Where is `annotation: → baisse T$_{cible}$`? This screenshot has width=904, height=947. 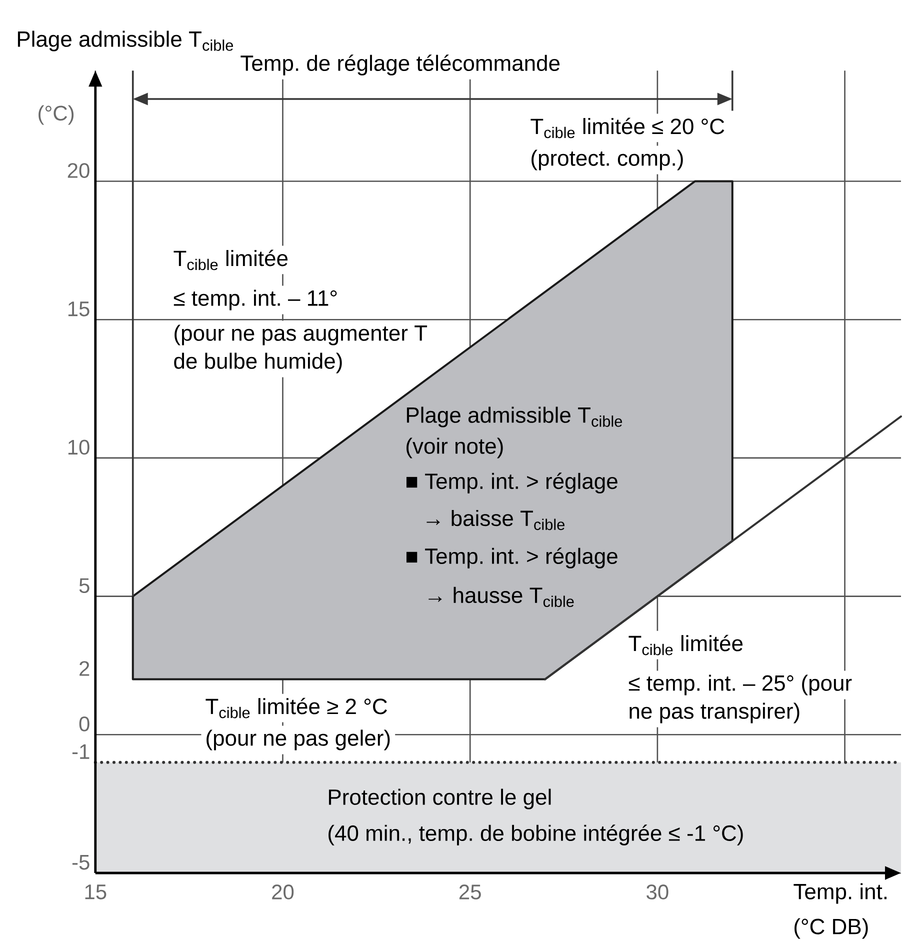 annotation: → baisse T$_{cible}$ is located at coordinates (495, 520).